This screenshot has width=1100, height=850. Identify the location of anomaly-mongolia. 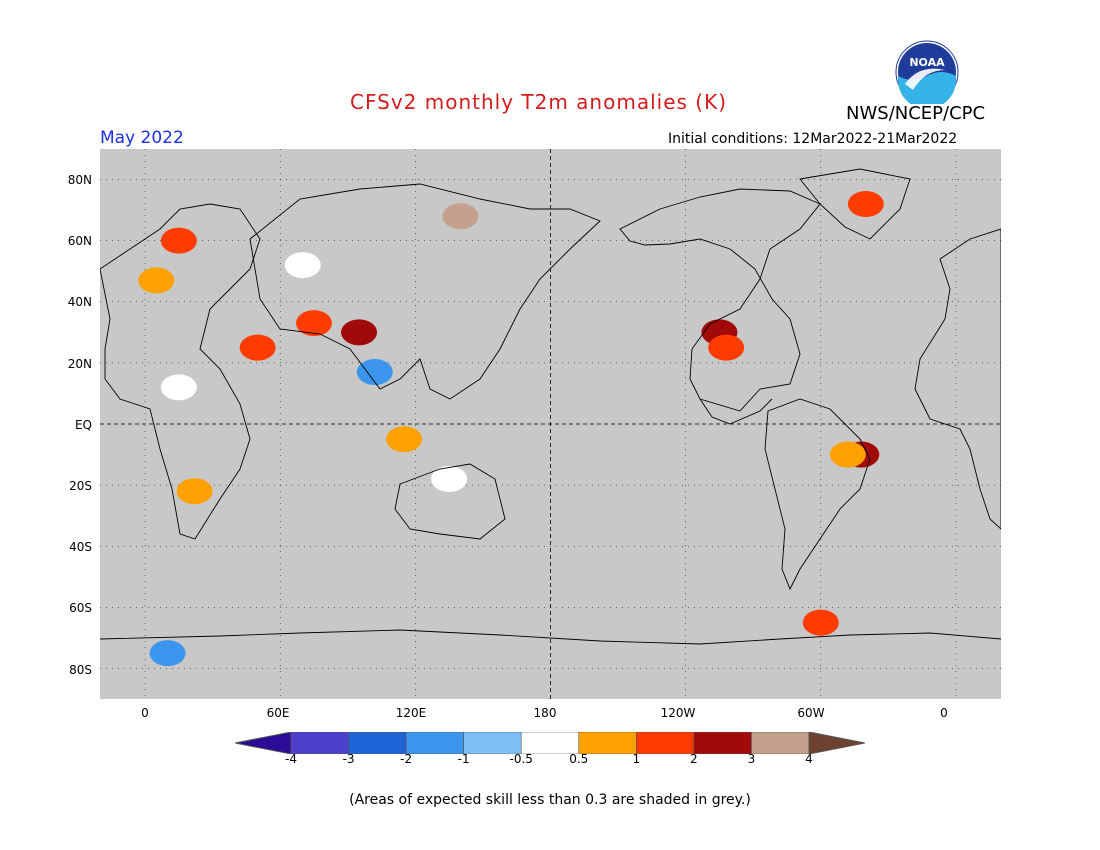
(302, 265).